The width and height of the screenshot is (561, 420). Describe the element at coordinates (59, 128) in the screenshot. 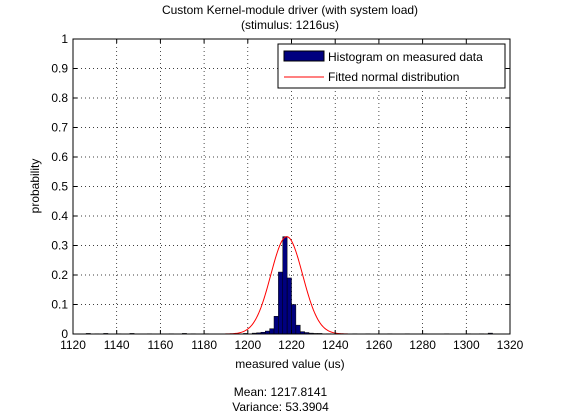

I see `y-tick-label: 0.7` at that location.